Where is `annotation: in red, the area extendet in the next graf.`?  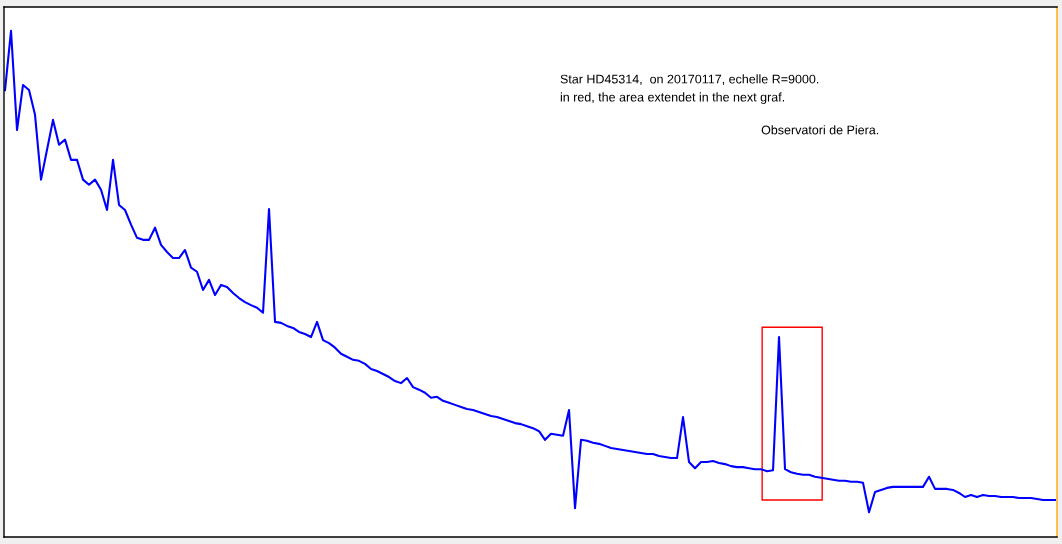 annotation: in red, the area extendet in the next graf. is located at coordinates (672, 98).